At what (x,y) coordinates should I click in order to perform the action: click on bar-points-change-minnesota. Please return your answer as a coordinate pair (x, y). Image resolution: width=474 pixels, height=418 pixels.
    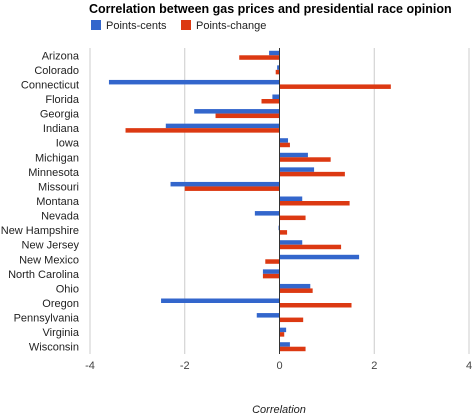
    Looking at the image, I should click on (312, 174).